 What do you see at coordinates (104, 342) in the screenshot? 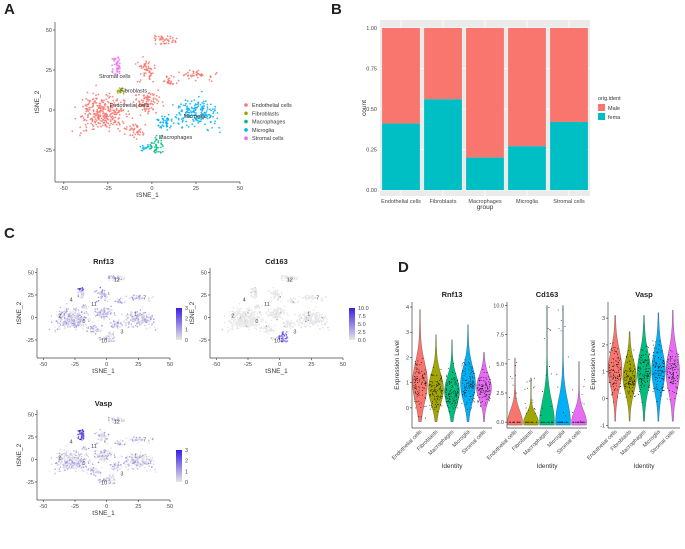
I see `cluster-label: 10` at bounding box center [104, 342].